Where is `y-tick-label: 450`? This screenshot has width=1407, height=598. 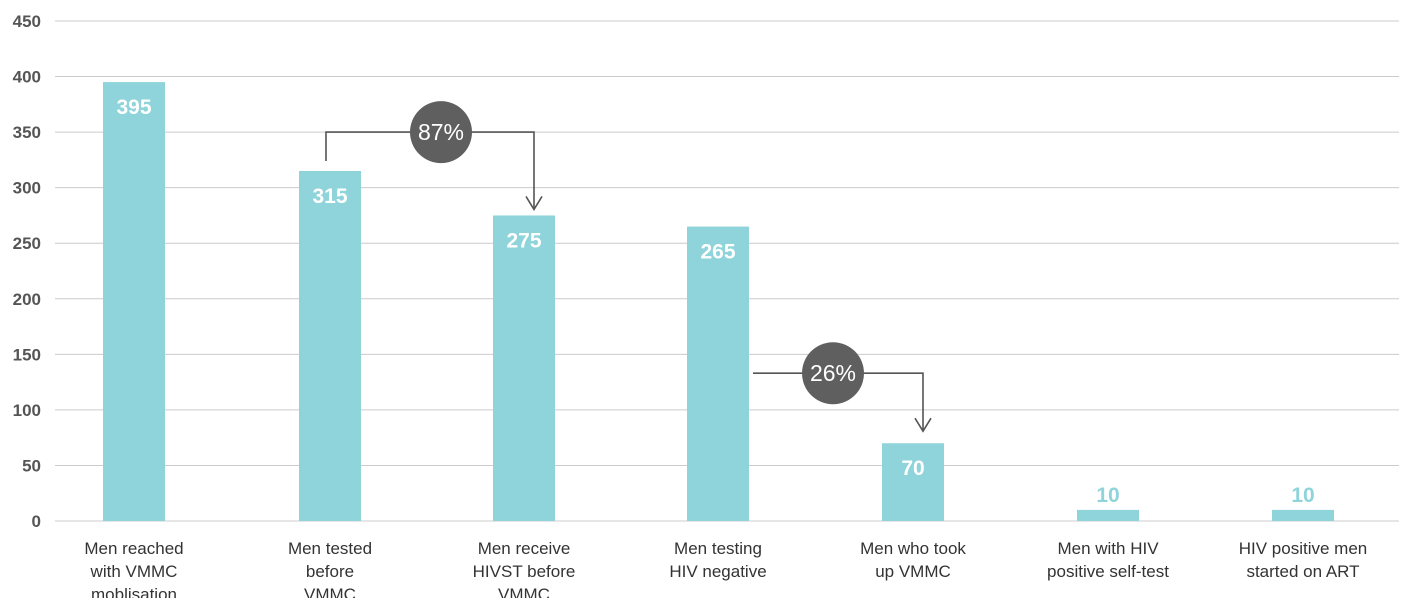
y-tick-label: 450 is located at coordinates (27, 21).